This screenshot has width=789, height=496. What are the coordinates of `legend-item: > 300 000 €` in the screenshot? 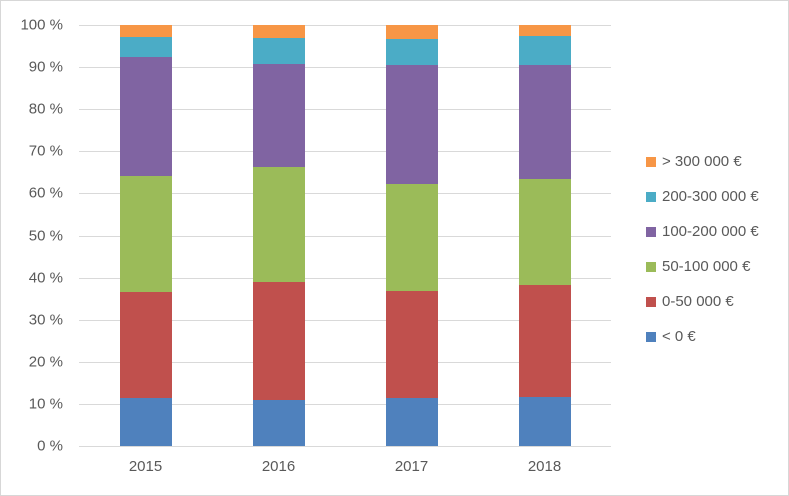 It's located at (702, 161).